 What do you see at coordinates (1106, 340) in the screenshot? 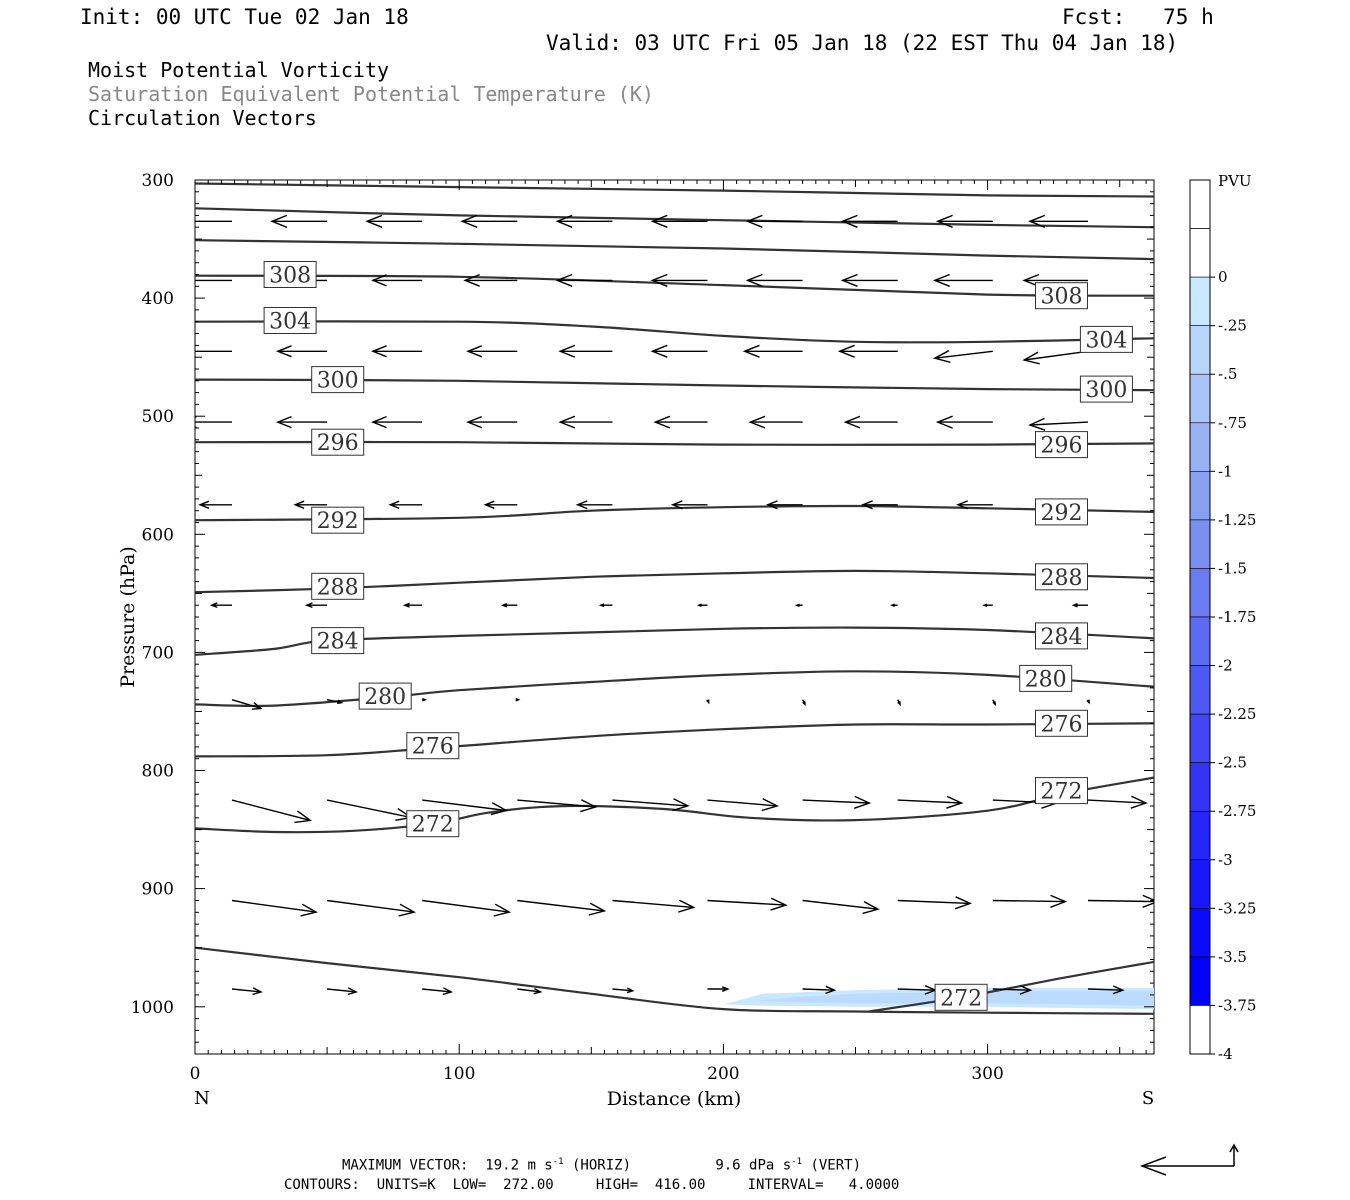
I see `contour-label: 304` at bounding box center [1106, 340].